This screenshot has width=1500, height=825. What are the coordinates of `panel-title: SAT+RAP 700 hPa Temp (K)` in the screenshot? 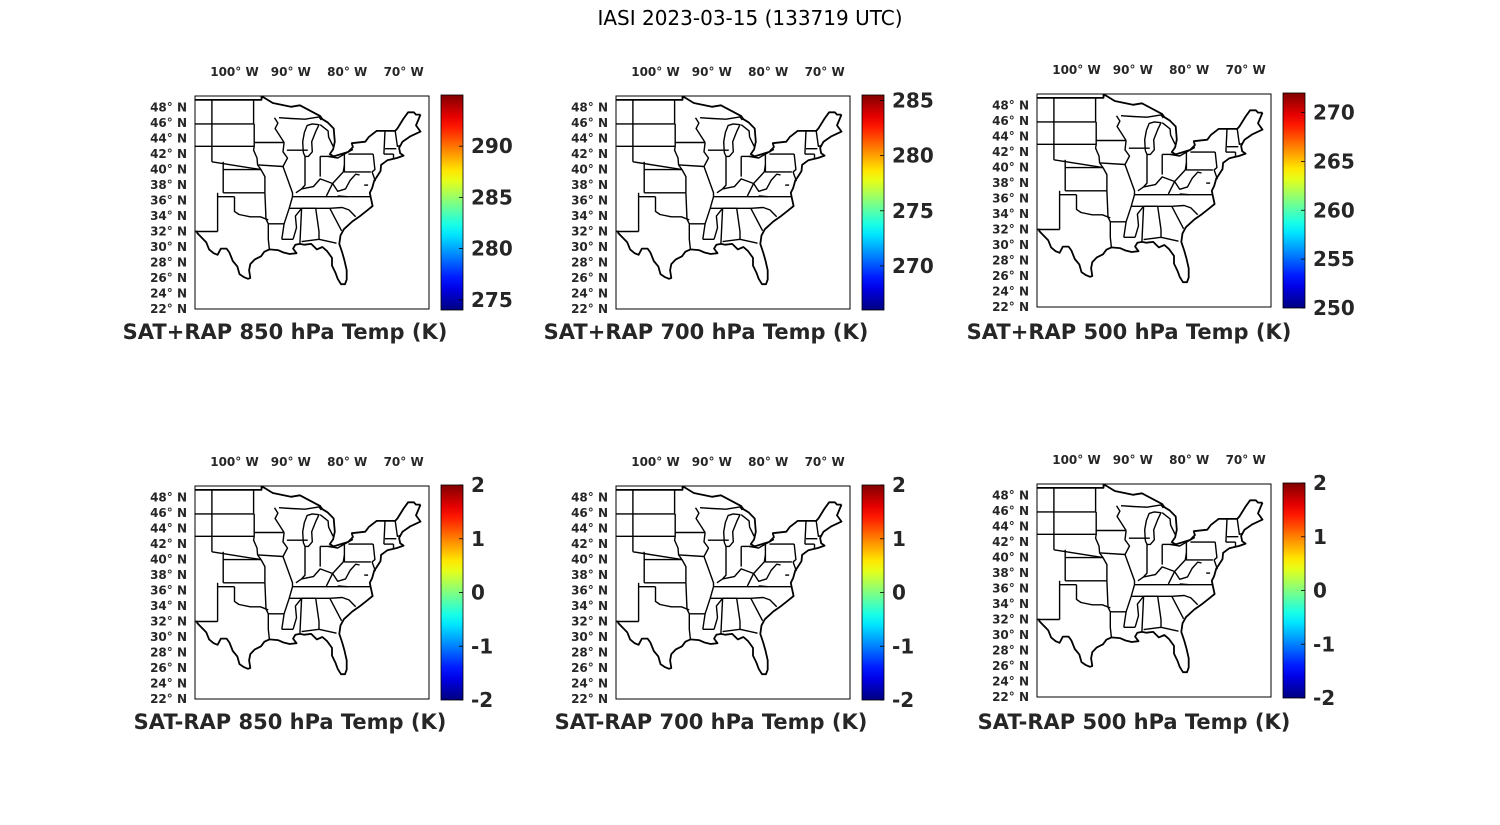 It's located at (706, 332).